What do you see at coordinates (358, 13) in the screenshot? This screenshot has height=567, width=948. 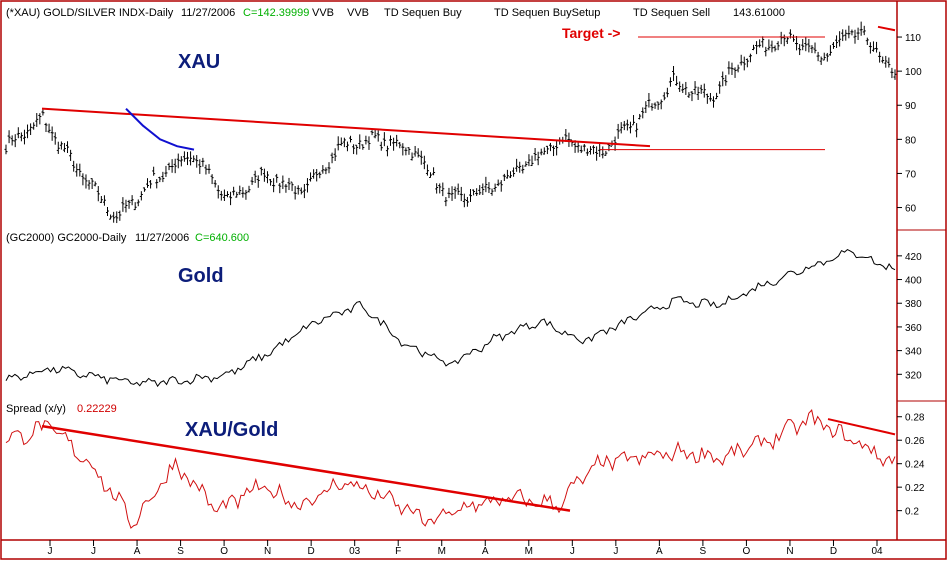 I see `xau-indicator-vvb-2: VVB` at bounding box center [358, 13].